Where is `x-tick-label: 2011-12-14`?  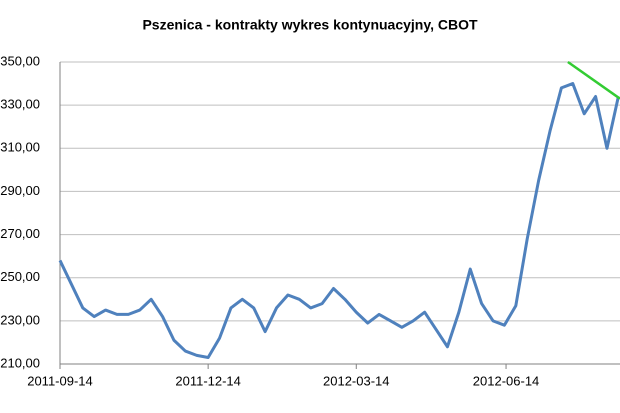 x-tick-label: 2011-12-14 is located at coordinates (208, 380).